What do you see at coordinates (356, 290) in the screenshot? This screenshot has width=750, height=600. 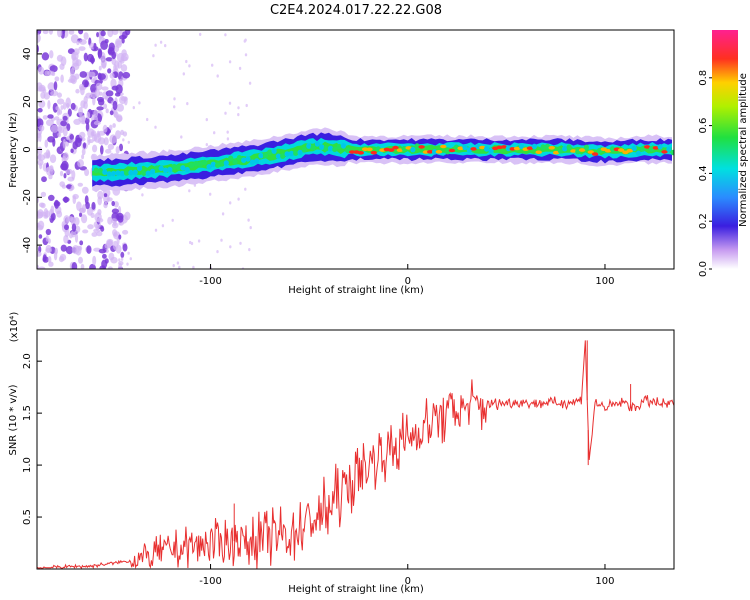 I see `top-x-axis-label: Height of straight line (km)` at bounding box center [356, 290].